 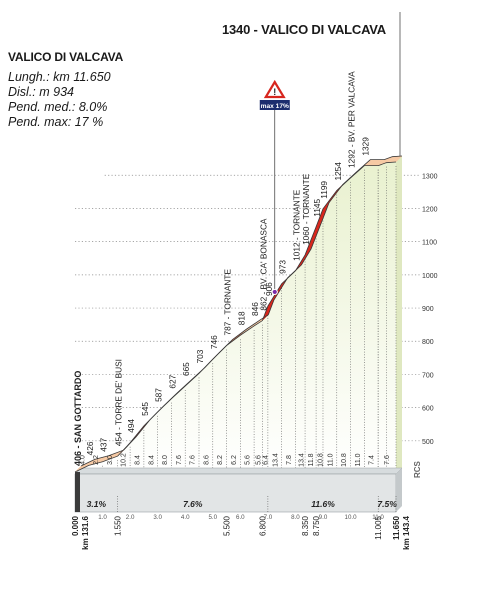 What do you see at coordinates (396, 527) in the screenshot?
I see `km-label: 11.650` at bounding box center [396, 527].